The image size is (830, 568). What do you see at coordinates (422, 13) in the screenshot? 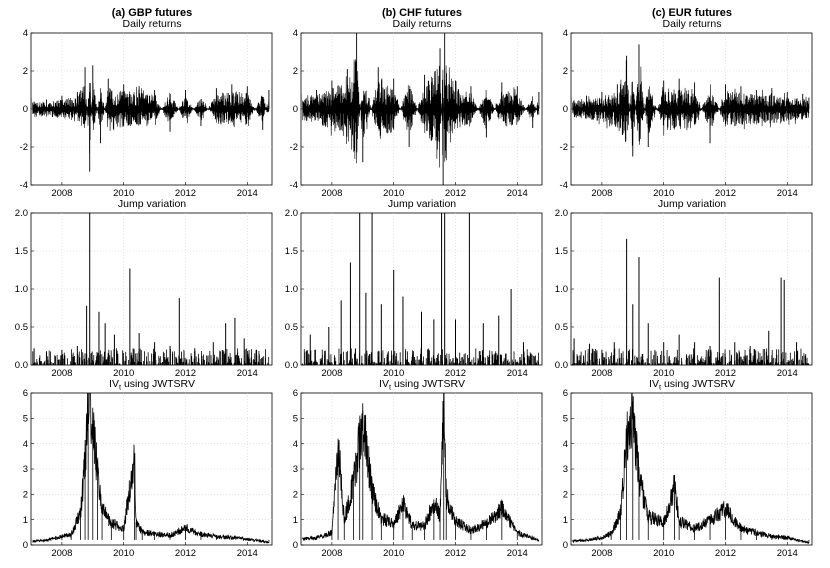
I see `column-title-chf: (b) CHF futures` at bounding box center [422, 13].